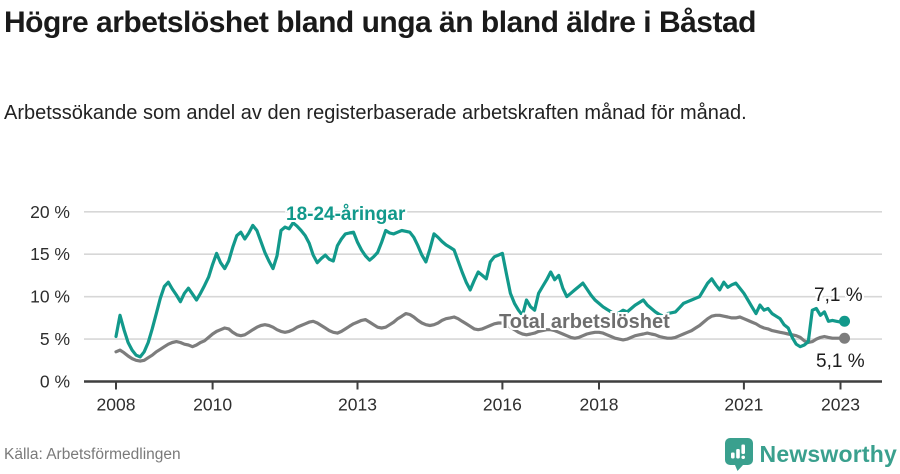 Image resolution: width=900 pixels, height=474 pixels. What do you see at coordinates (50, 254) in the screenshot?
I see `y-tick-label: 15 %` at bounding box center [50, 254].